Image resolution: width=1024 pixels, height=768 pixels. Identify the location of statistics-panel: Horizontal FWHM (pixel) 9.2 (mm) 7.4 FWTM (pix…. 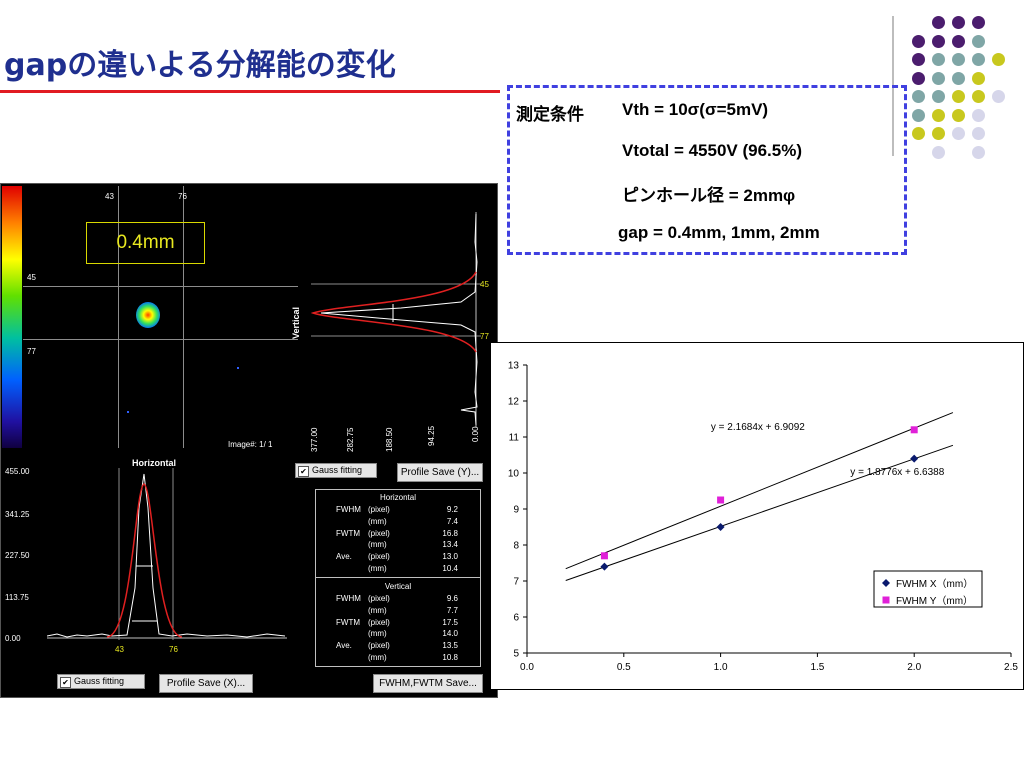
(398, 578).